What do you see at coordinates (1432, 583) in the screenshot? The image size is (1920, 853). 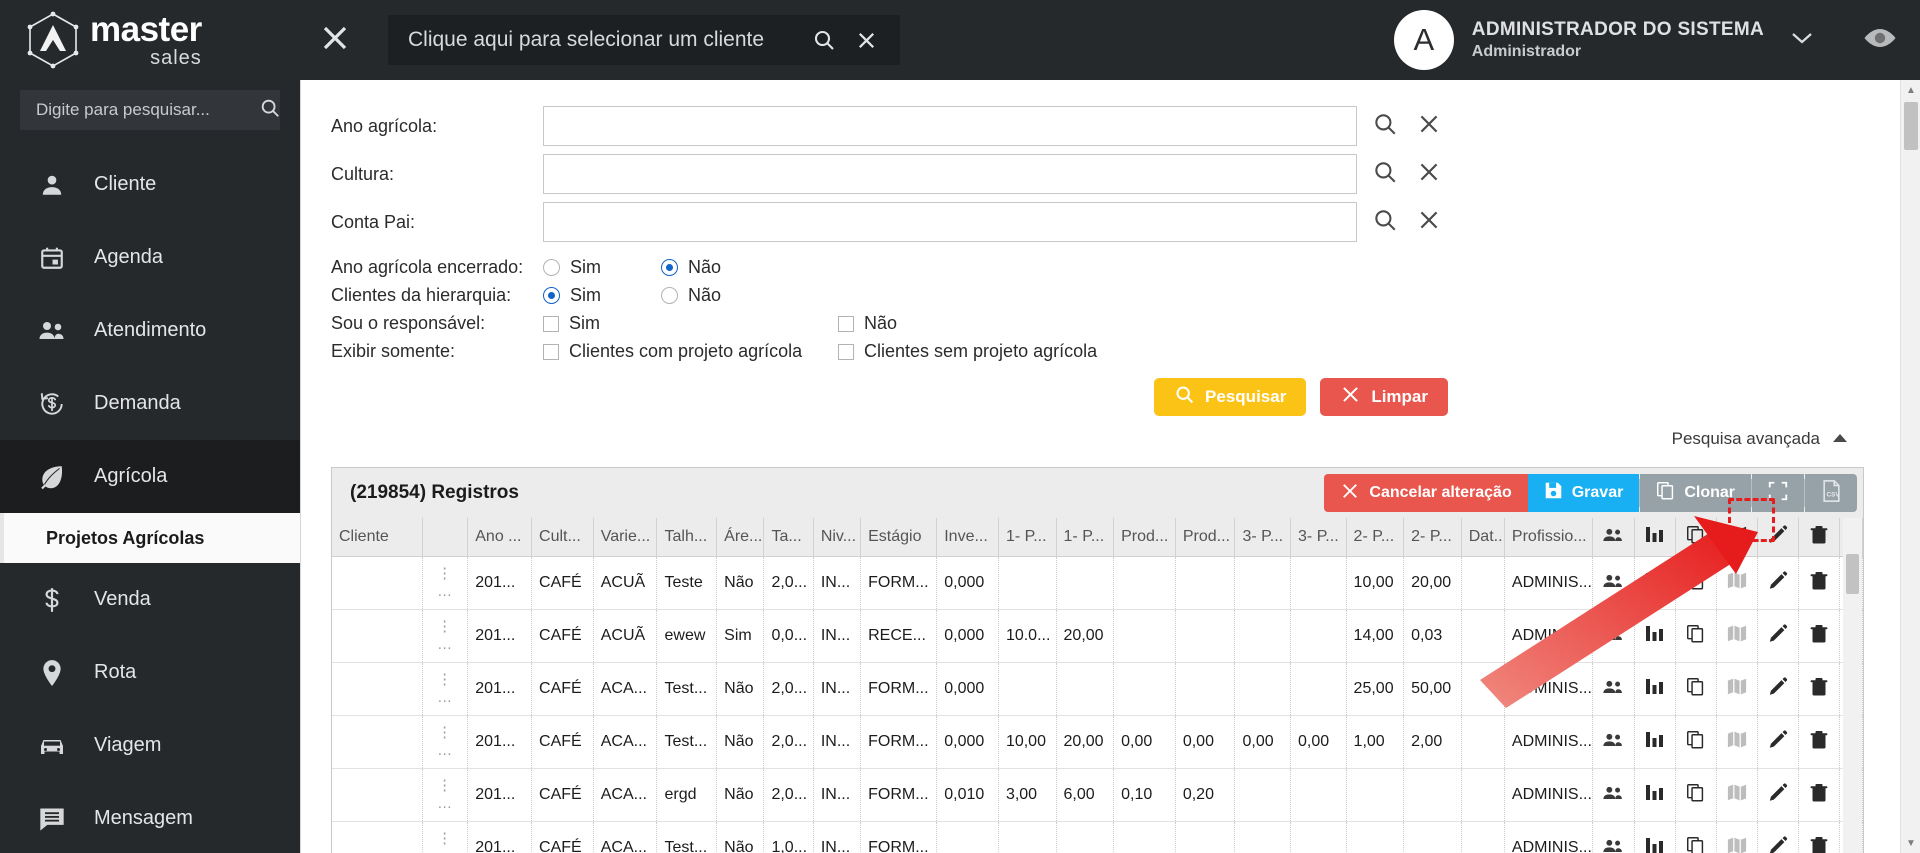 I see `cell-p2b: 20,00` at bounding box center [1432, 583].